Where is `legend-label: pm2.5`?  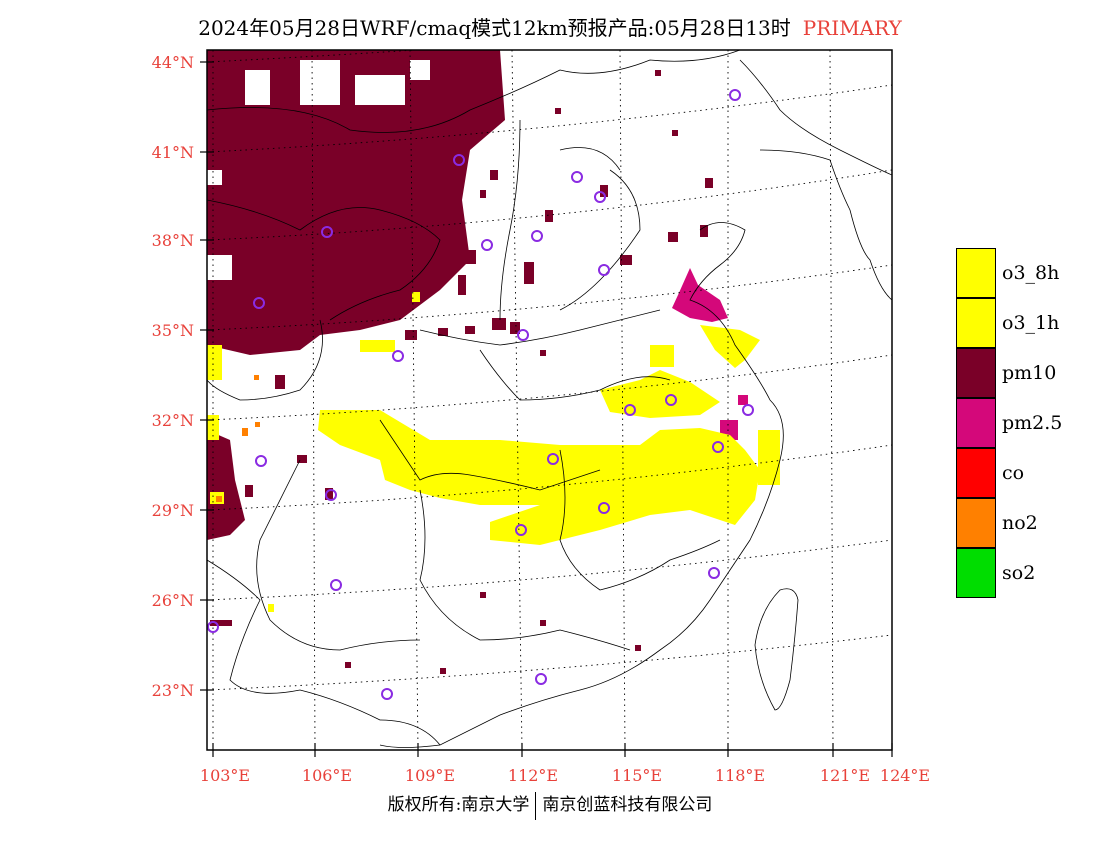 legend-label: pm2.5 is located at coordinates (1032, 423).